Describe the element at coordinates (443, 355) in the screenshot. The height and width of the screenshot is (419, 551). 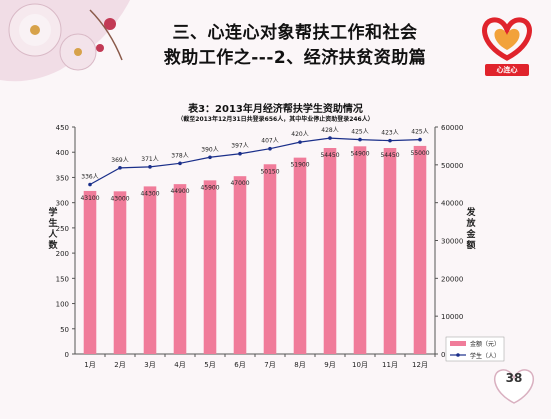
I see `right-tick-label: 0` at that location.